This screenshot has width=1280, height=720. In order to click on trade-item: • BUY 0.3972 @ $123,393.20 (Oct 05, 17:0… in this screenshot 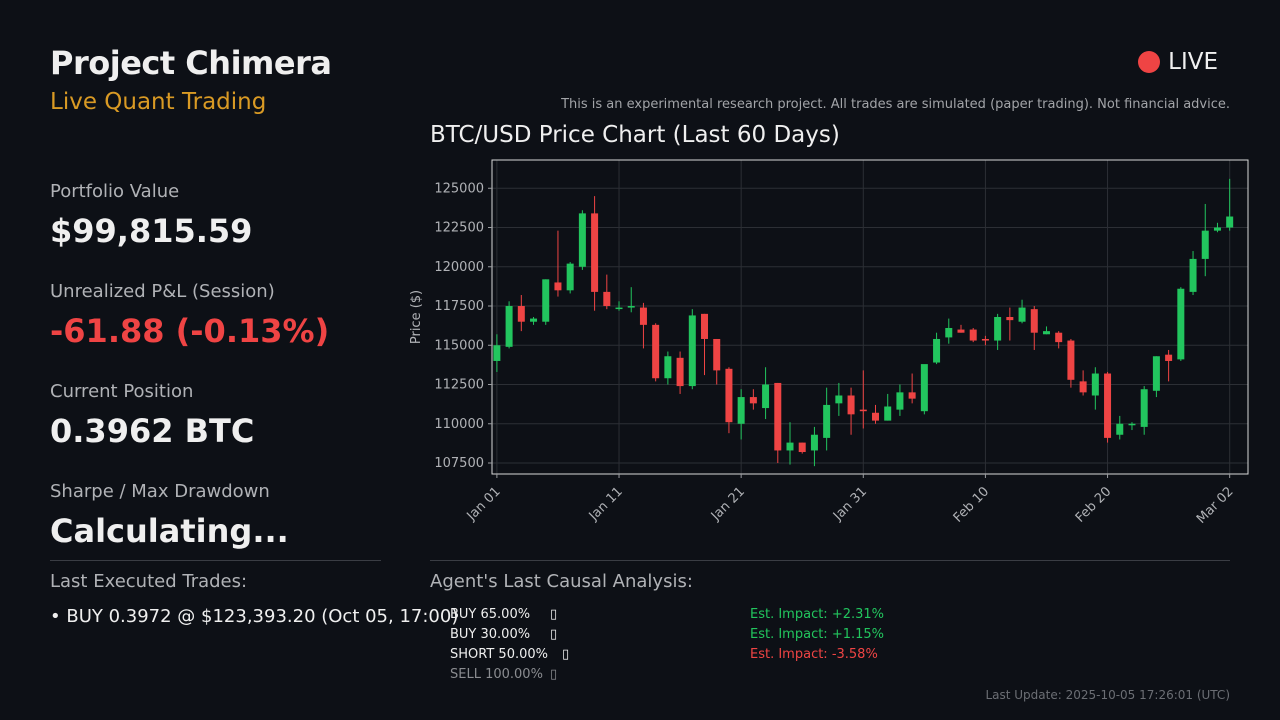, I will do `click(254, 616)`.